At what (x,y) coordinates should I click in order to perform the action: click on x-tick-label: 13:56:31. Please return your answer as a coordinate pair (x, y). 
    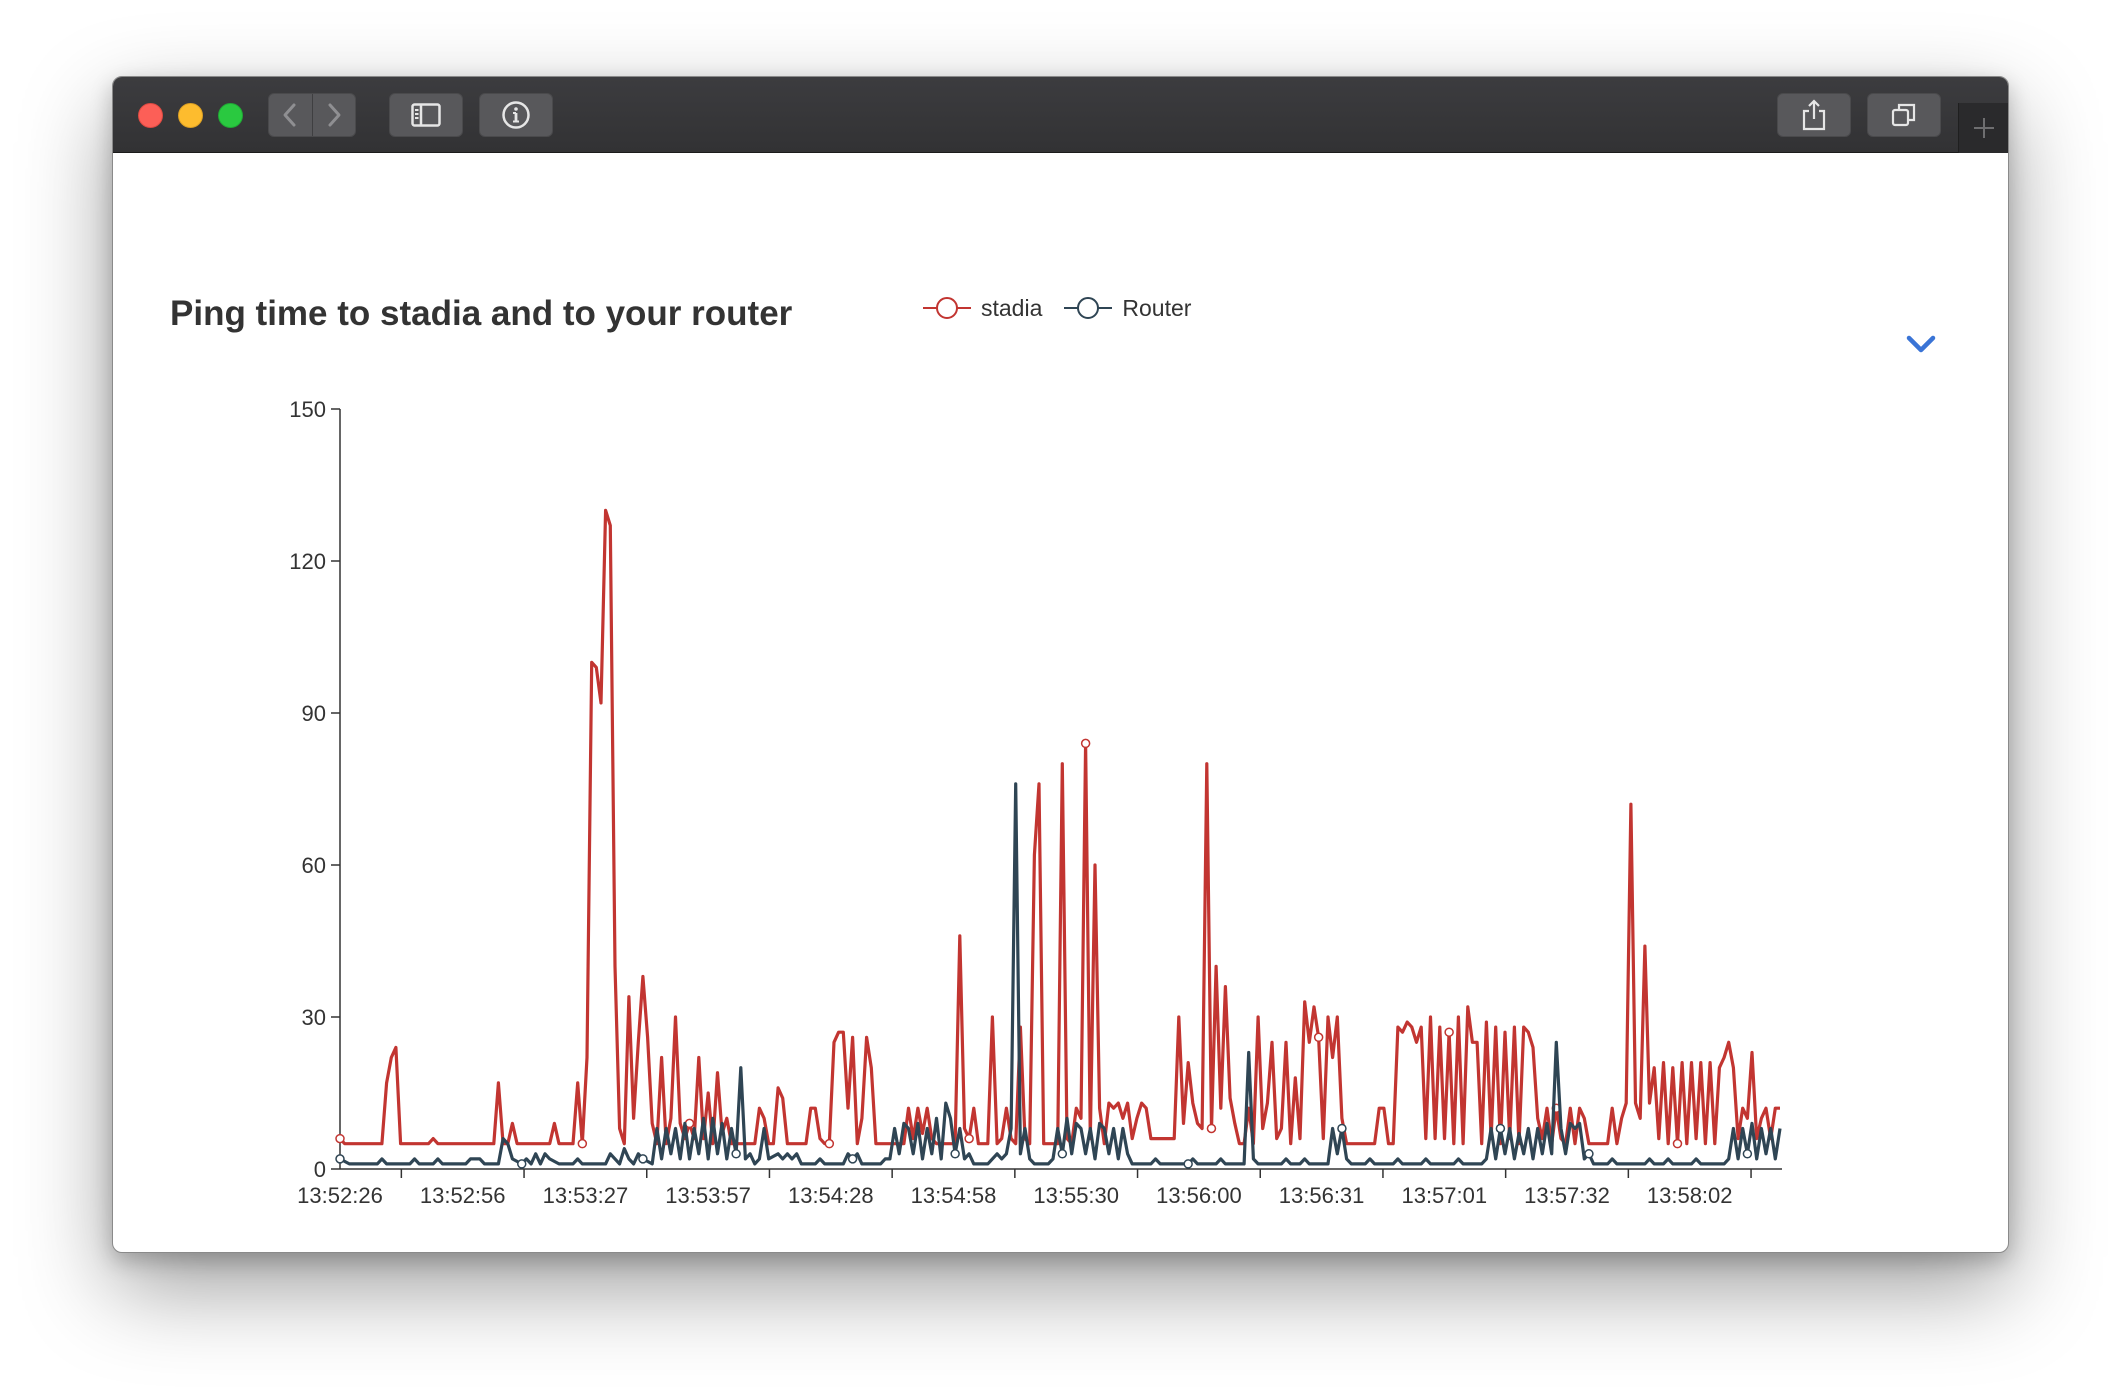
    Looking at the image, I should click on (1322, 1195).